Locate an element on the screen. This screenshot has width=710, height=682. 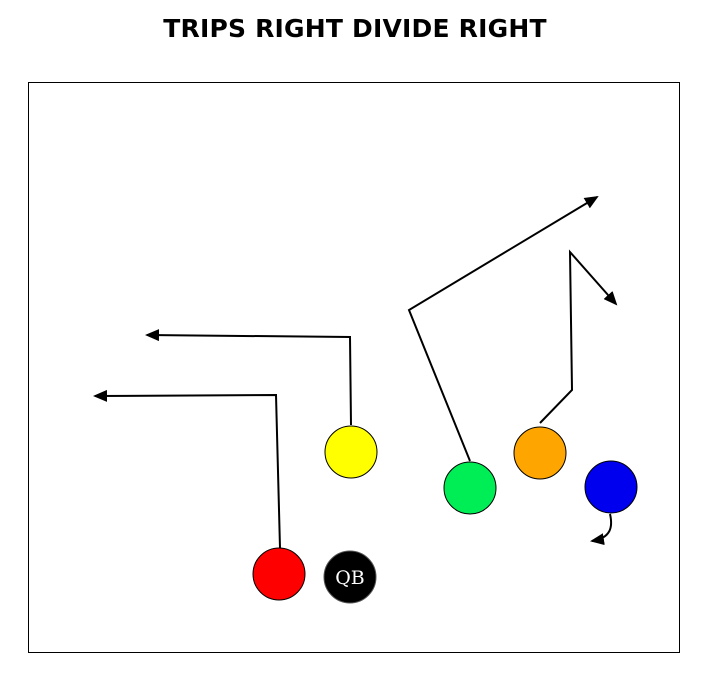
blue-route is located at coordinates (601, 529).